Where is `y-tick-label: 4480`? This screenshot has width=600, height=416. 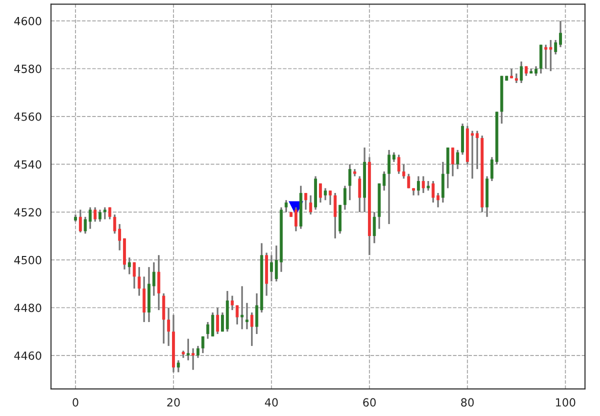 y-tick-label: 4480 is located at coordinates (28, 308).